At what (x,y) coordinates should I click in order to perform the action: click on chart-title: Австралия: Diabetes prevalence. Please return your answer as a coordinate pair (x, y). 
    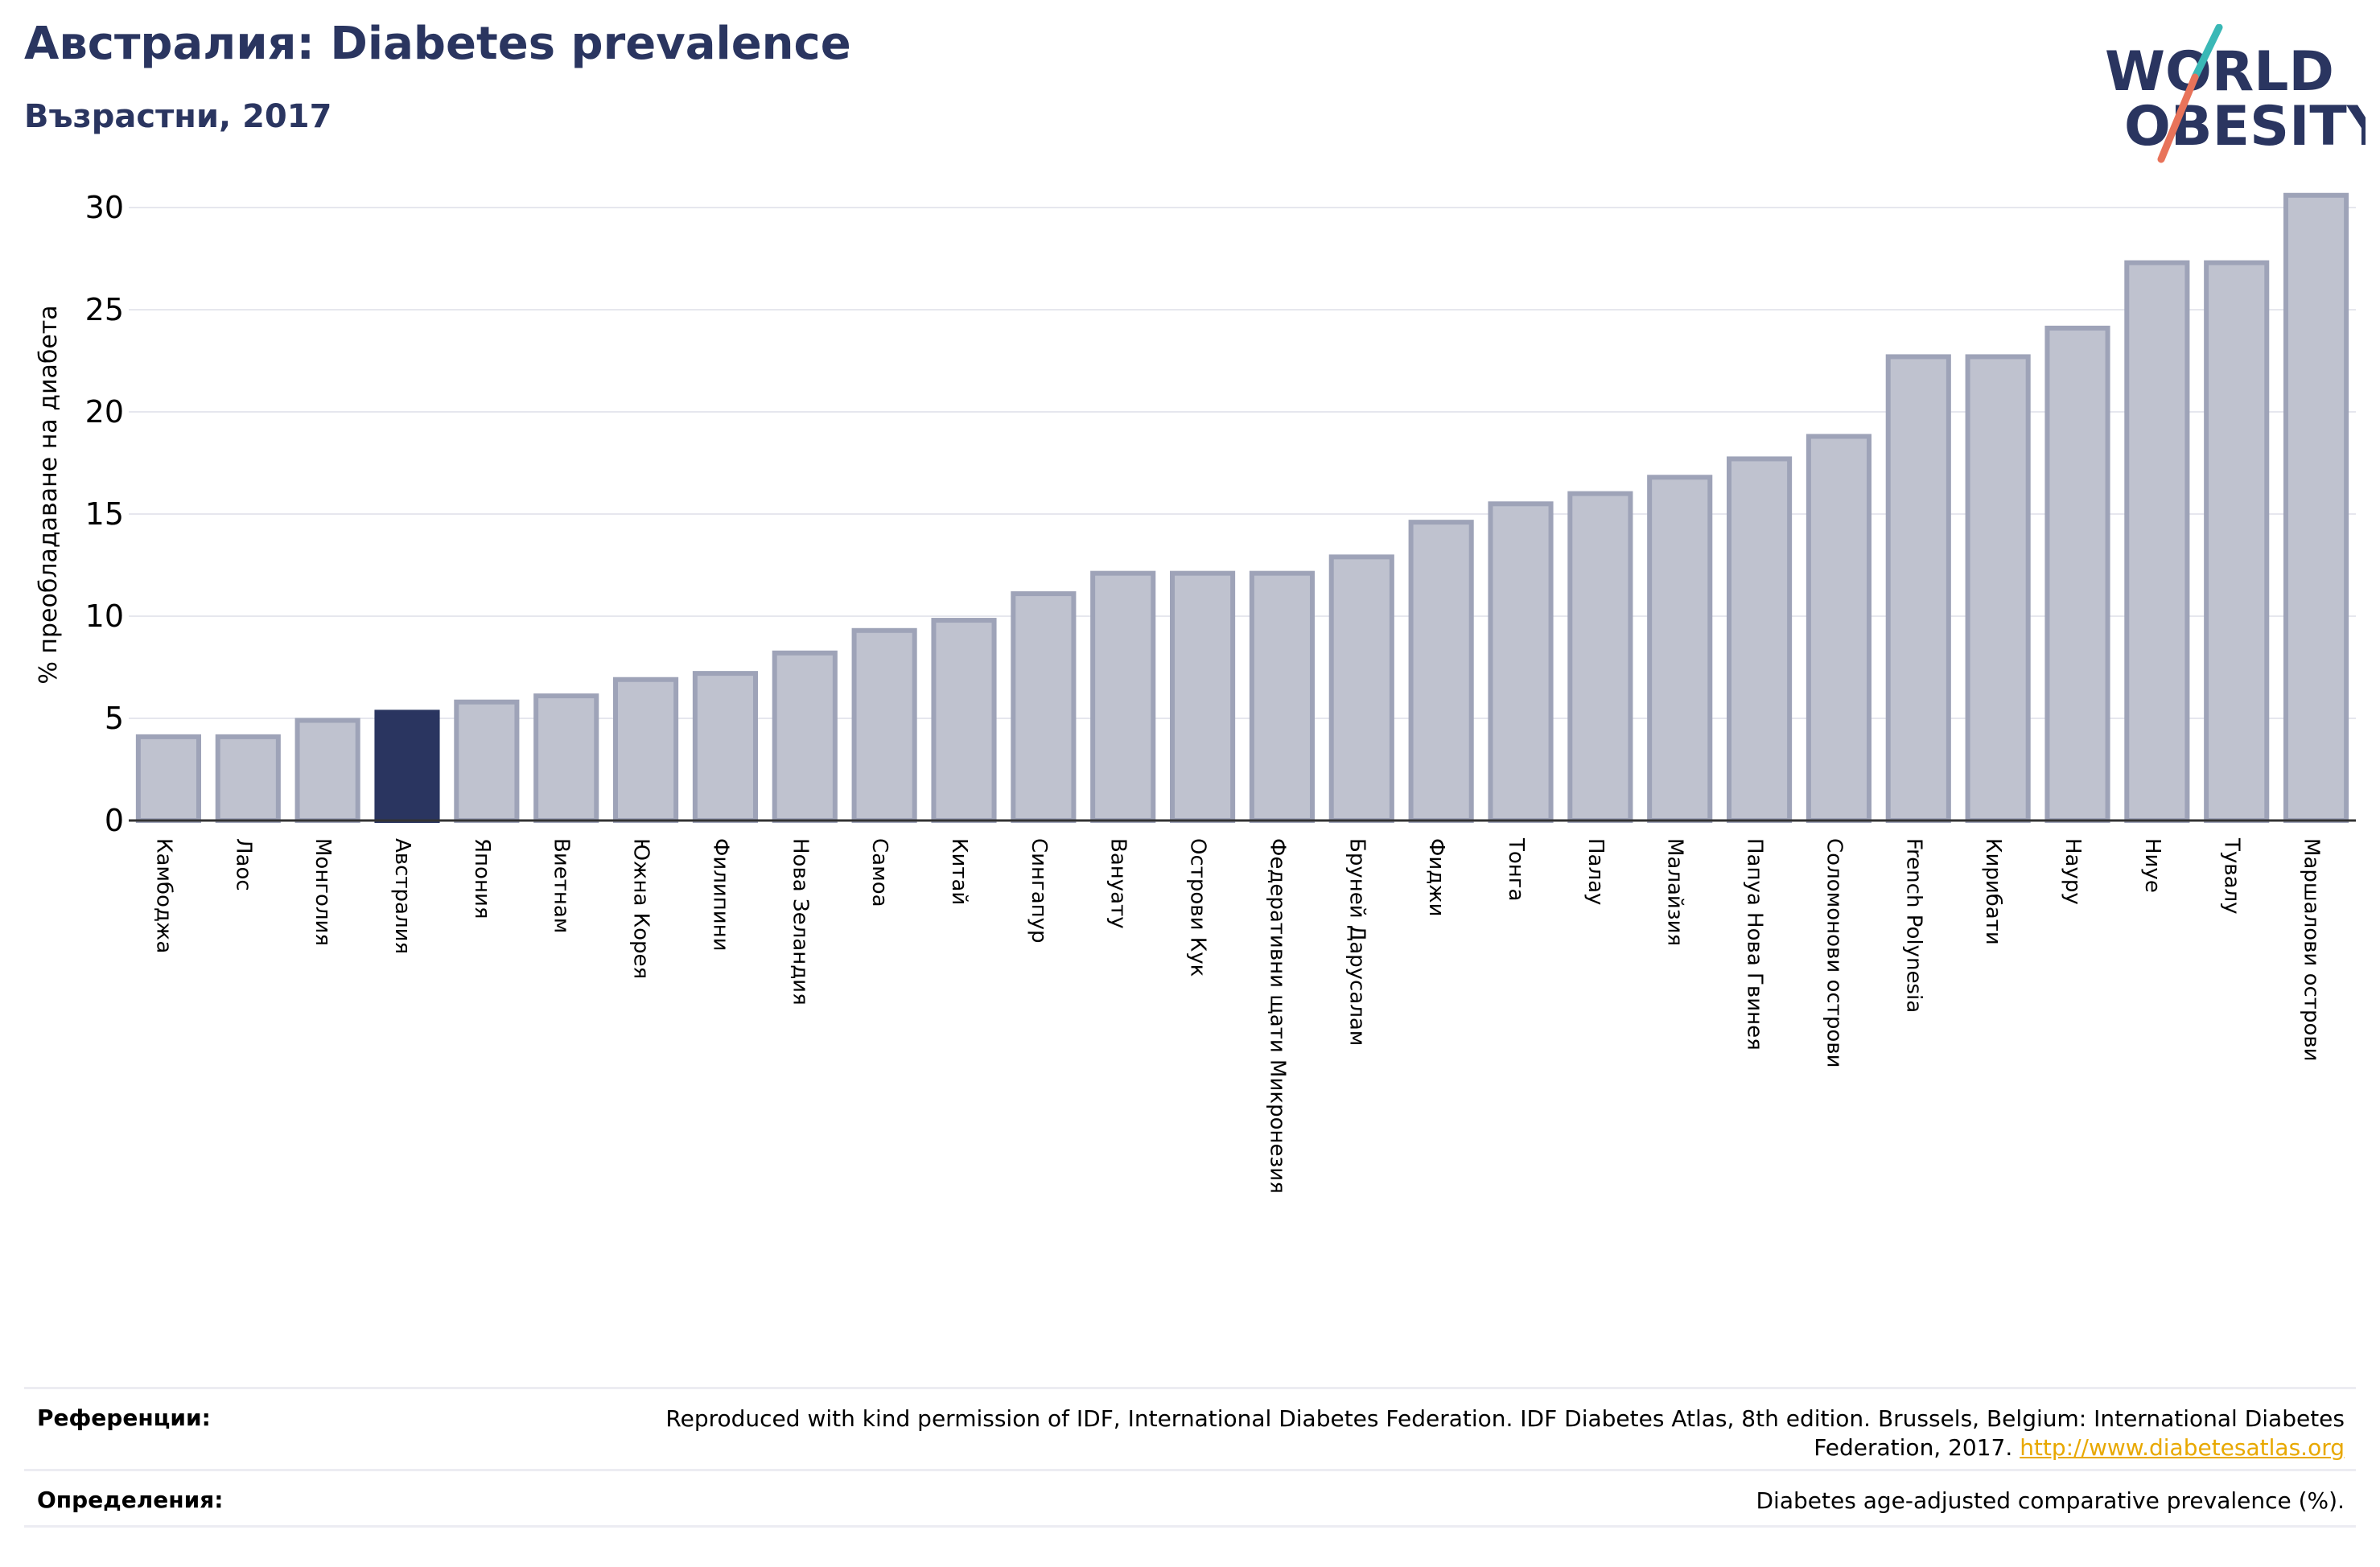
    Looking at the image, I should click on (437, 44).